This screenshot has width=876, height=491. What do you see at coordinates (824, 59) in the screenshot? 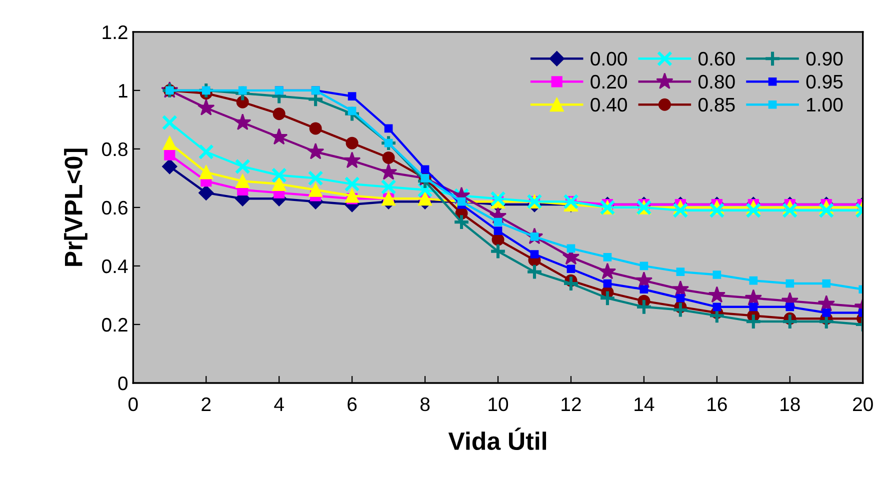
I see `legend-label: 0.90` at bounding box center [824, 59].